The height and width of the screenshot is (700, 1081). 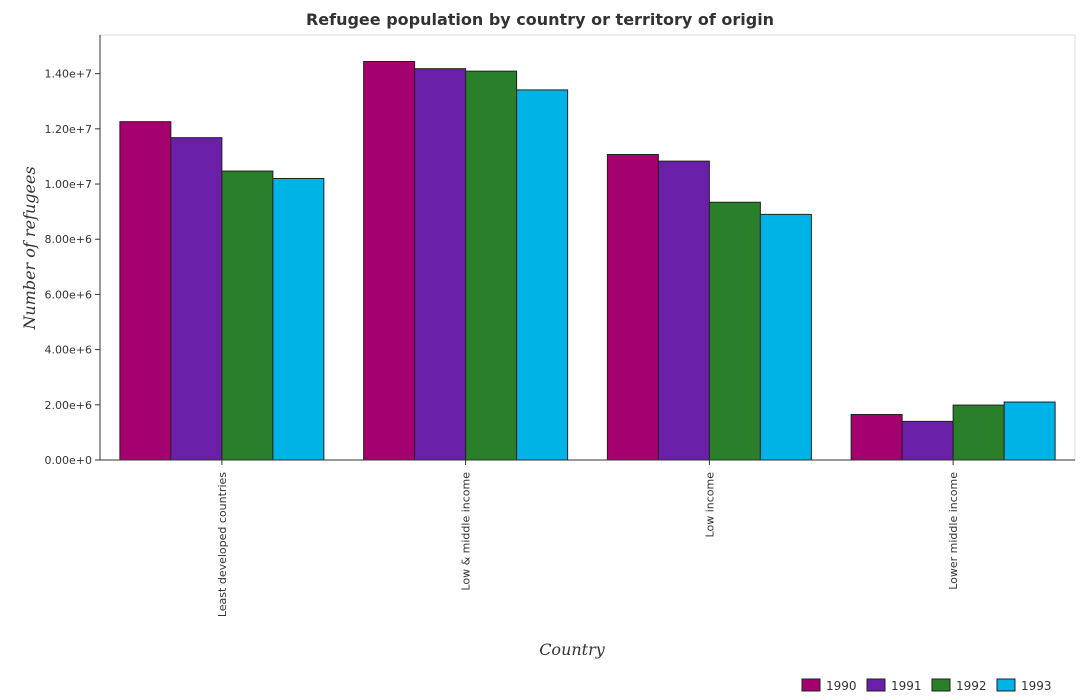 What do you see at coordinates (572, 649) in the screenshot?
I see `x-axis-title: Country` at bounding box center [572, 649].